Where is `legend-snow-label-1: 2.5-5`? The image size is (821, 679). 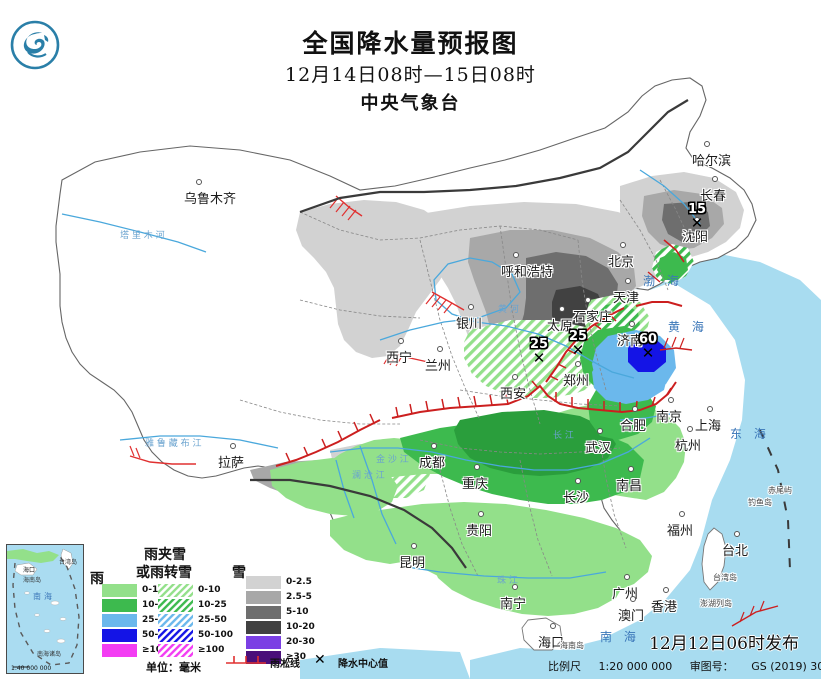 legend-snow-label-1: 2.5-5 is located at coordinates (299, 597).